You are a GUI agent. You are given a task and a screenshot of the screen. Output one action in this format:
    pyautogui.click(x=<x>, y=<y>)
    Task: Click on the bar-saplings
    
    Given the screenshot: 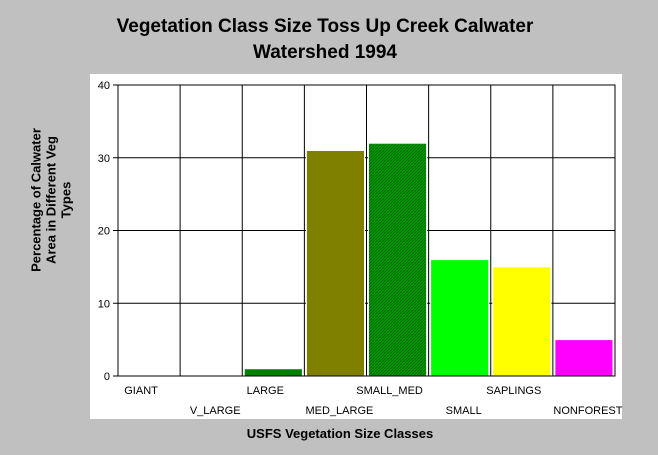 What is the action you would take?
    pyautogui.click(x=522, y=321)
    